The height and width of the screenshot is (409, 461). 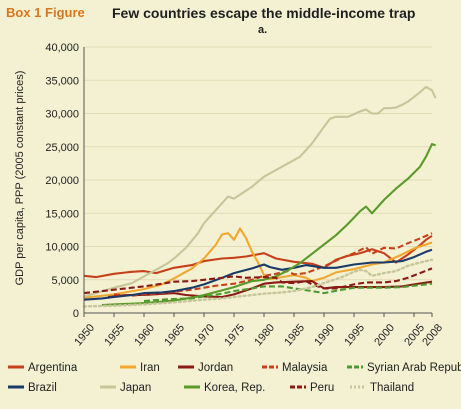 I want to click on legend-label: Japan, so click(x=135, y=388).